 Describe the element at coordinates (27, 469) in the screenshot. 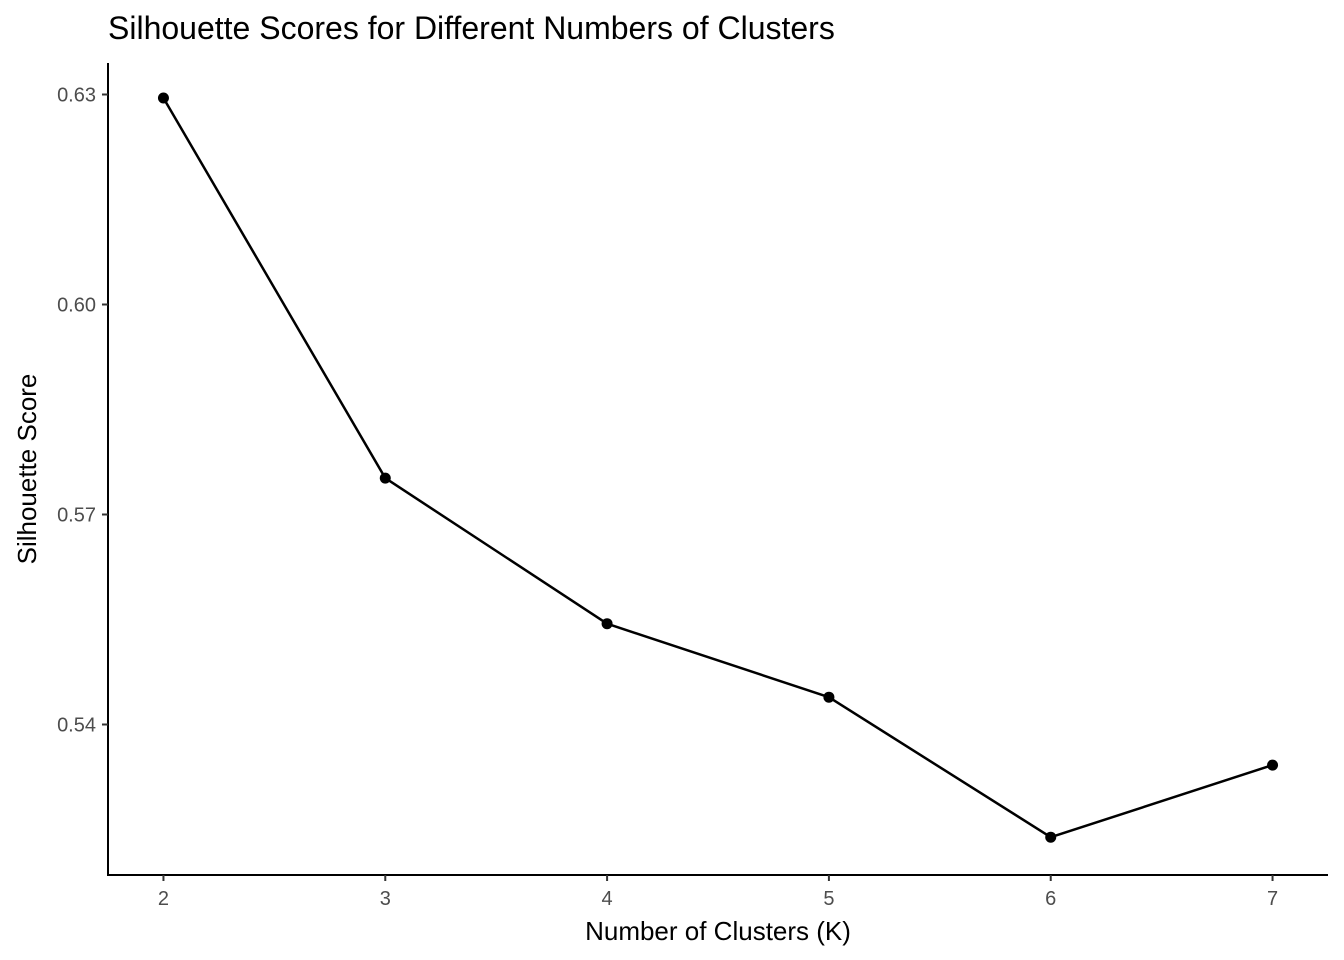

I see `y-axis-title: Silhouette Score` at that location.